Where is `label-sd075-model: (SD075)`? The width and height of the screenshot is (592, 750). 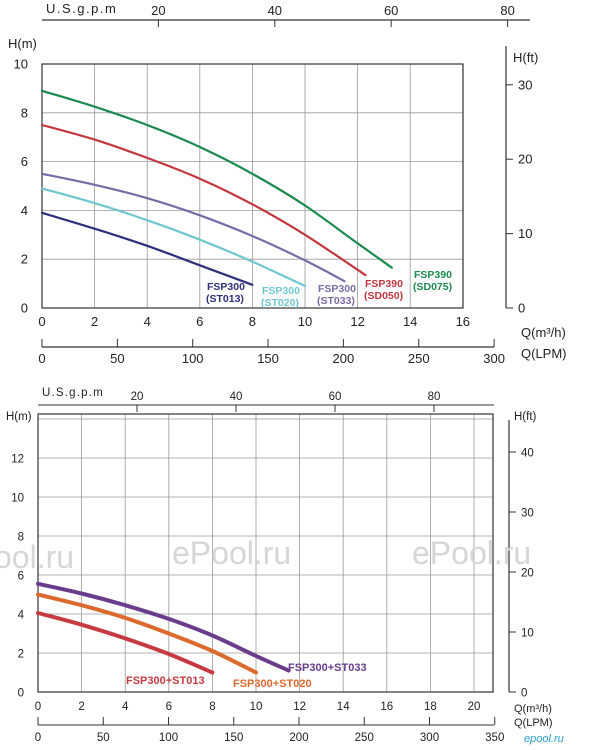 label-sd075-model: (SD075) is located at coordinates (432, 287).